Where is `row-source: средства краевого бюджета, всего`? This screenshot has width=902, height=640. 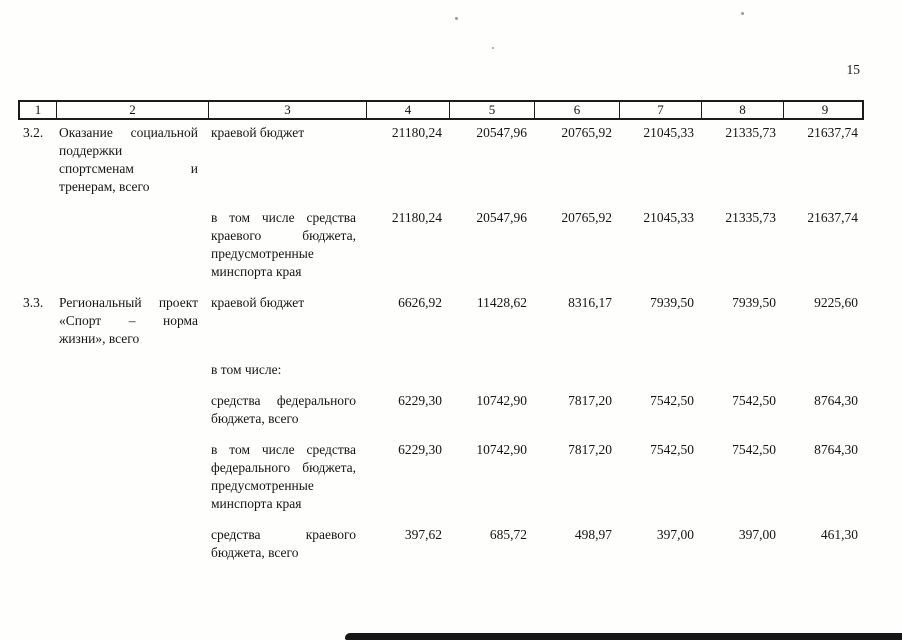
row-source: средства краевого бюджета, всего is located at coordinates (283, 543).